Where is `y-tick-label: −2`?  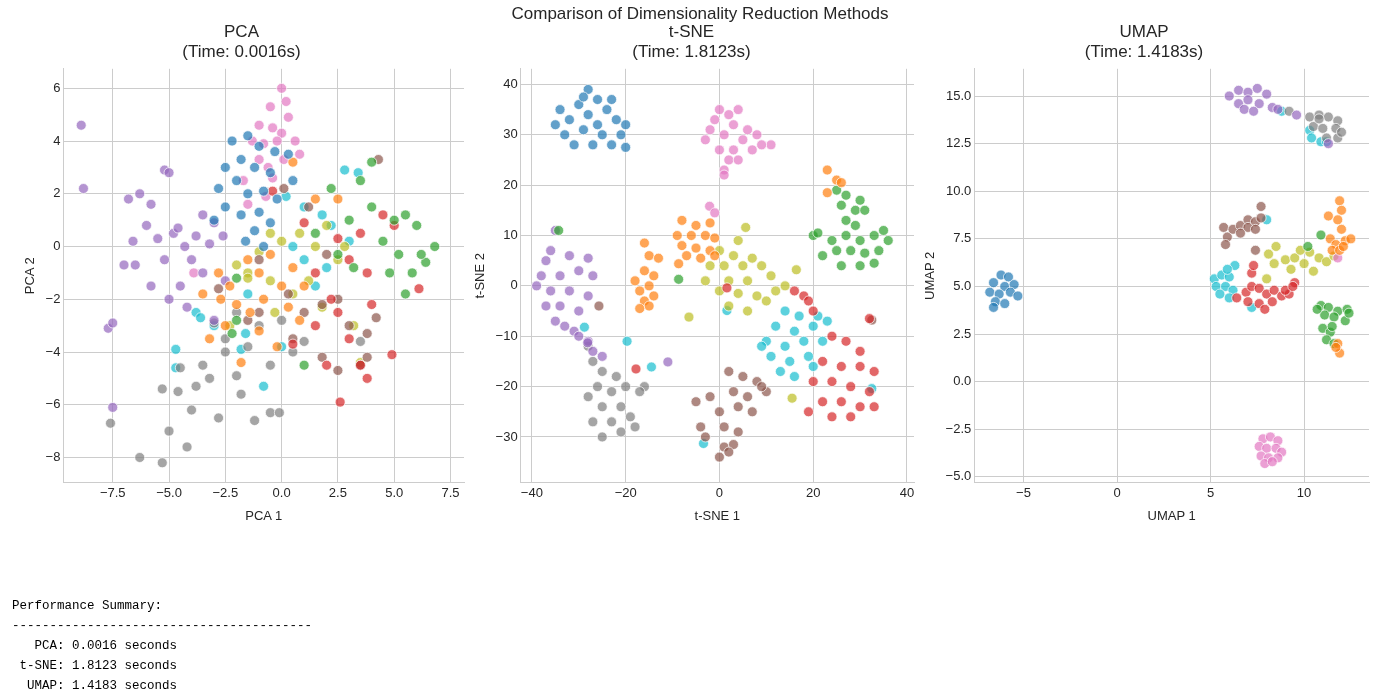
y-tick-label: −2 is located at coordinates (53, 298).